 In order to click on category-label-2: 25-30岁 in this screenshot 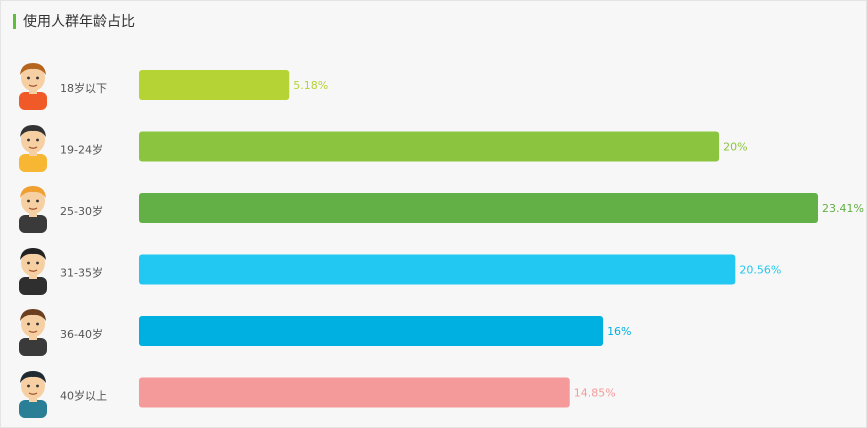, I will do `click(81, 211)`.